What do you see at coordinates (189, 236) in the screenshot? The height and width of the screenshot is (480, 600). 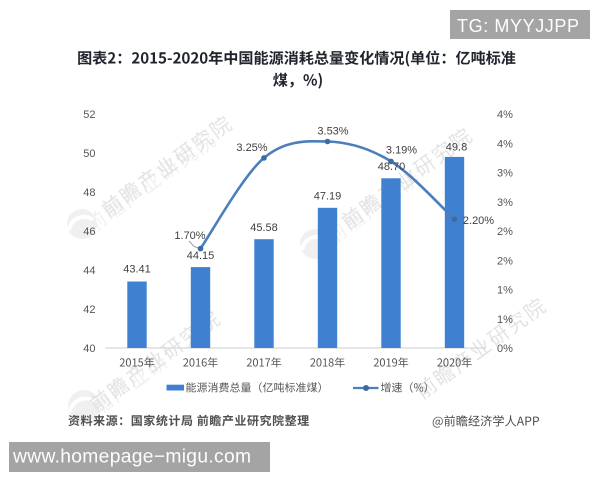 I see `svg-text: 1.70%` at bounding box center [189, 236].